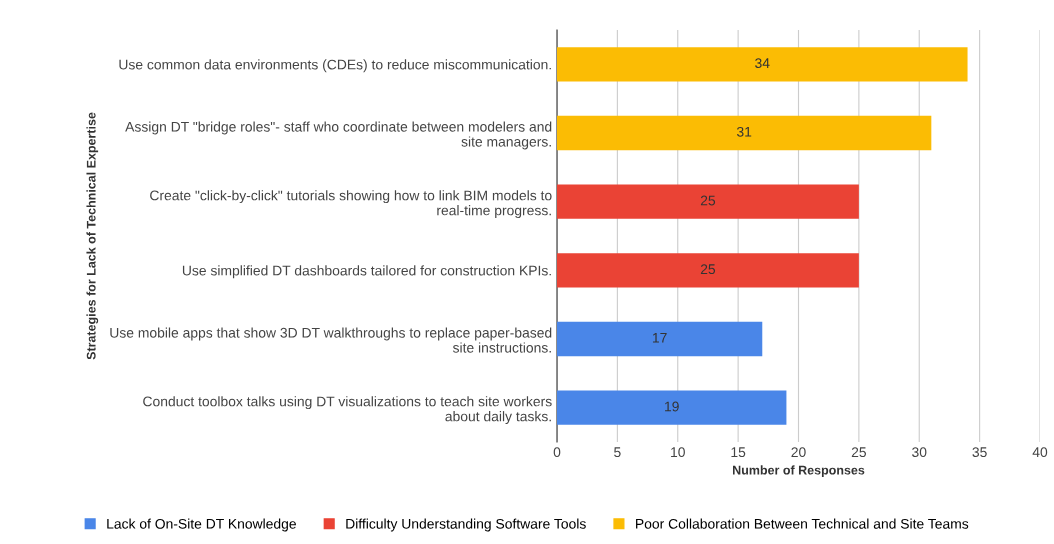 This screenshot has height=544, width=1054. I want to click on data-label: 34, so click(762, 63).